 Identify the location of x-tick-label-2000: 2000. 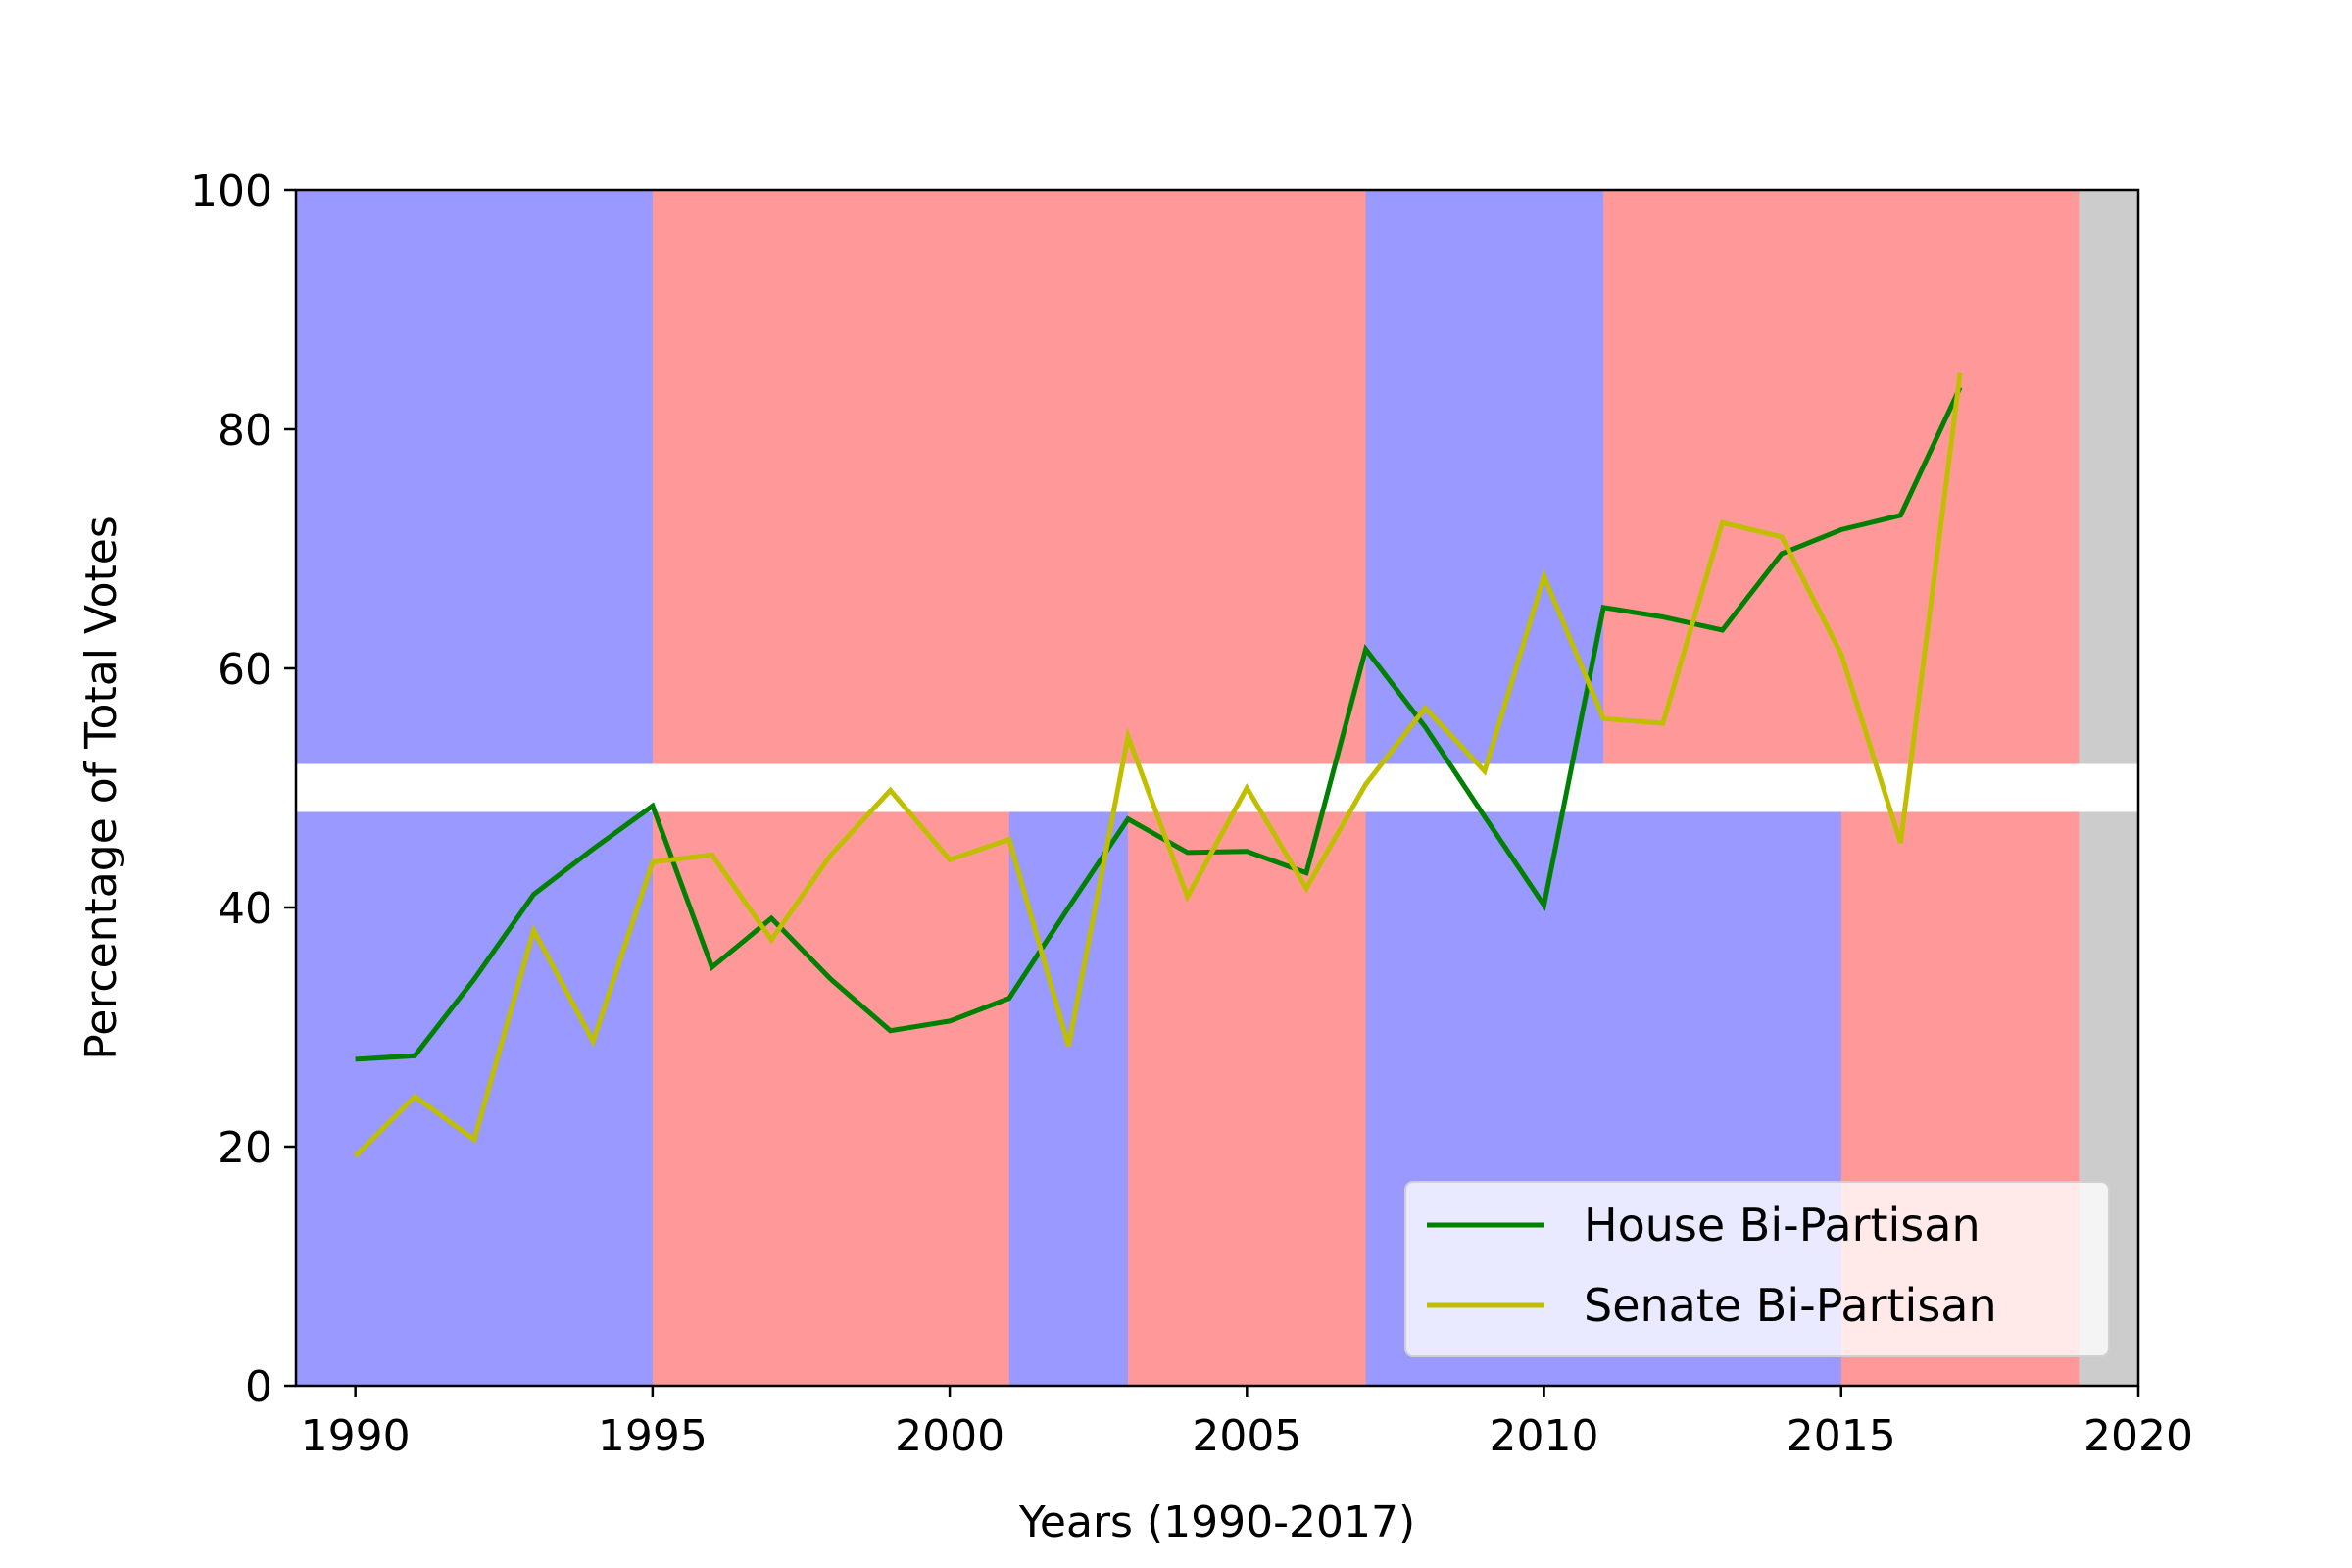
(949, 1436).